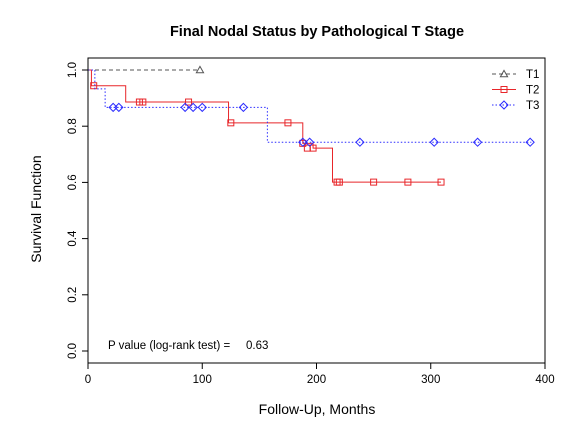 The height and width of the screenshot is (432, 576). I want to click on y-tick-label: 0.6, so click(73, 182).